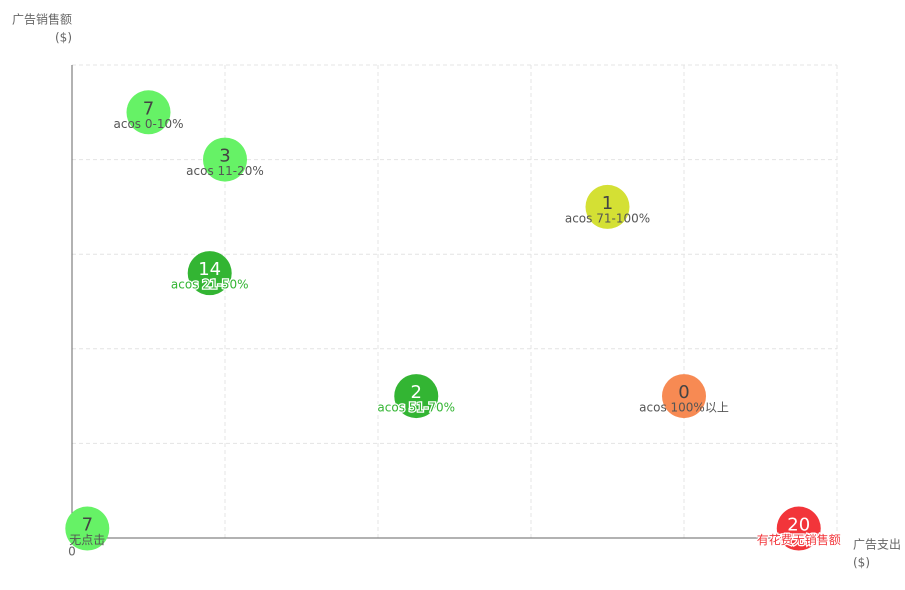  What do you see at coordinates (224, 156) in the screenshot?
I see `bubble-count: 3` at bounding box center [224, 156].